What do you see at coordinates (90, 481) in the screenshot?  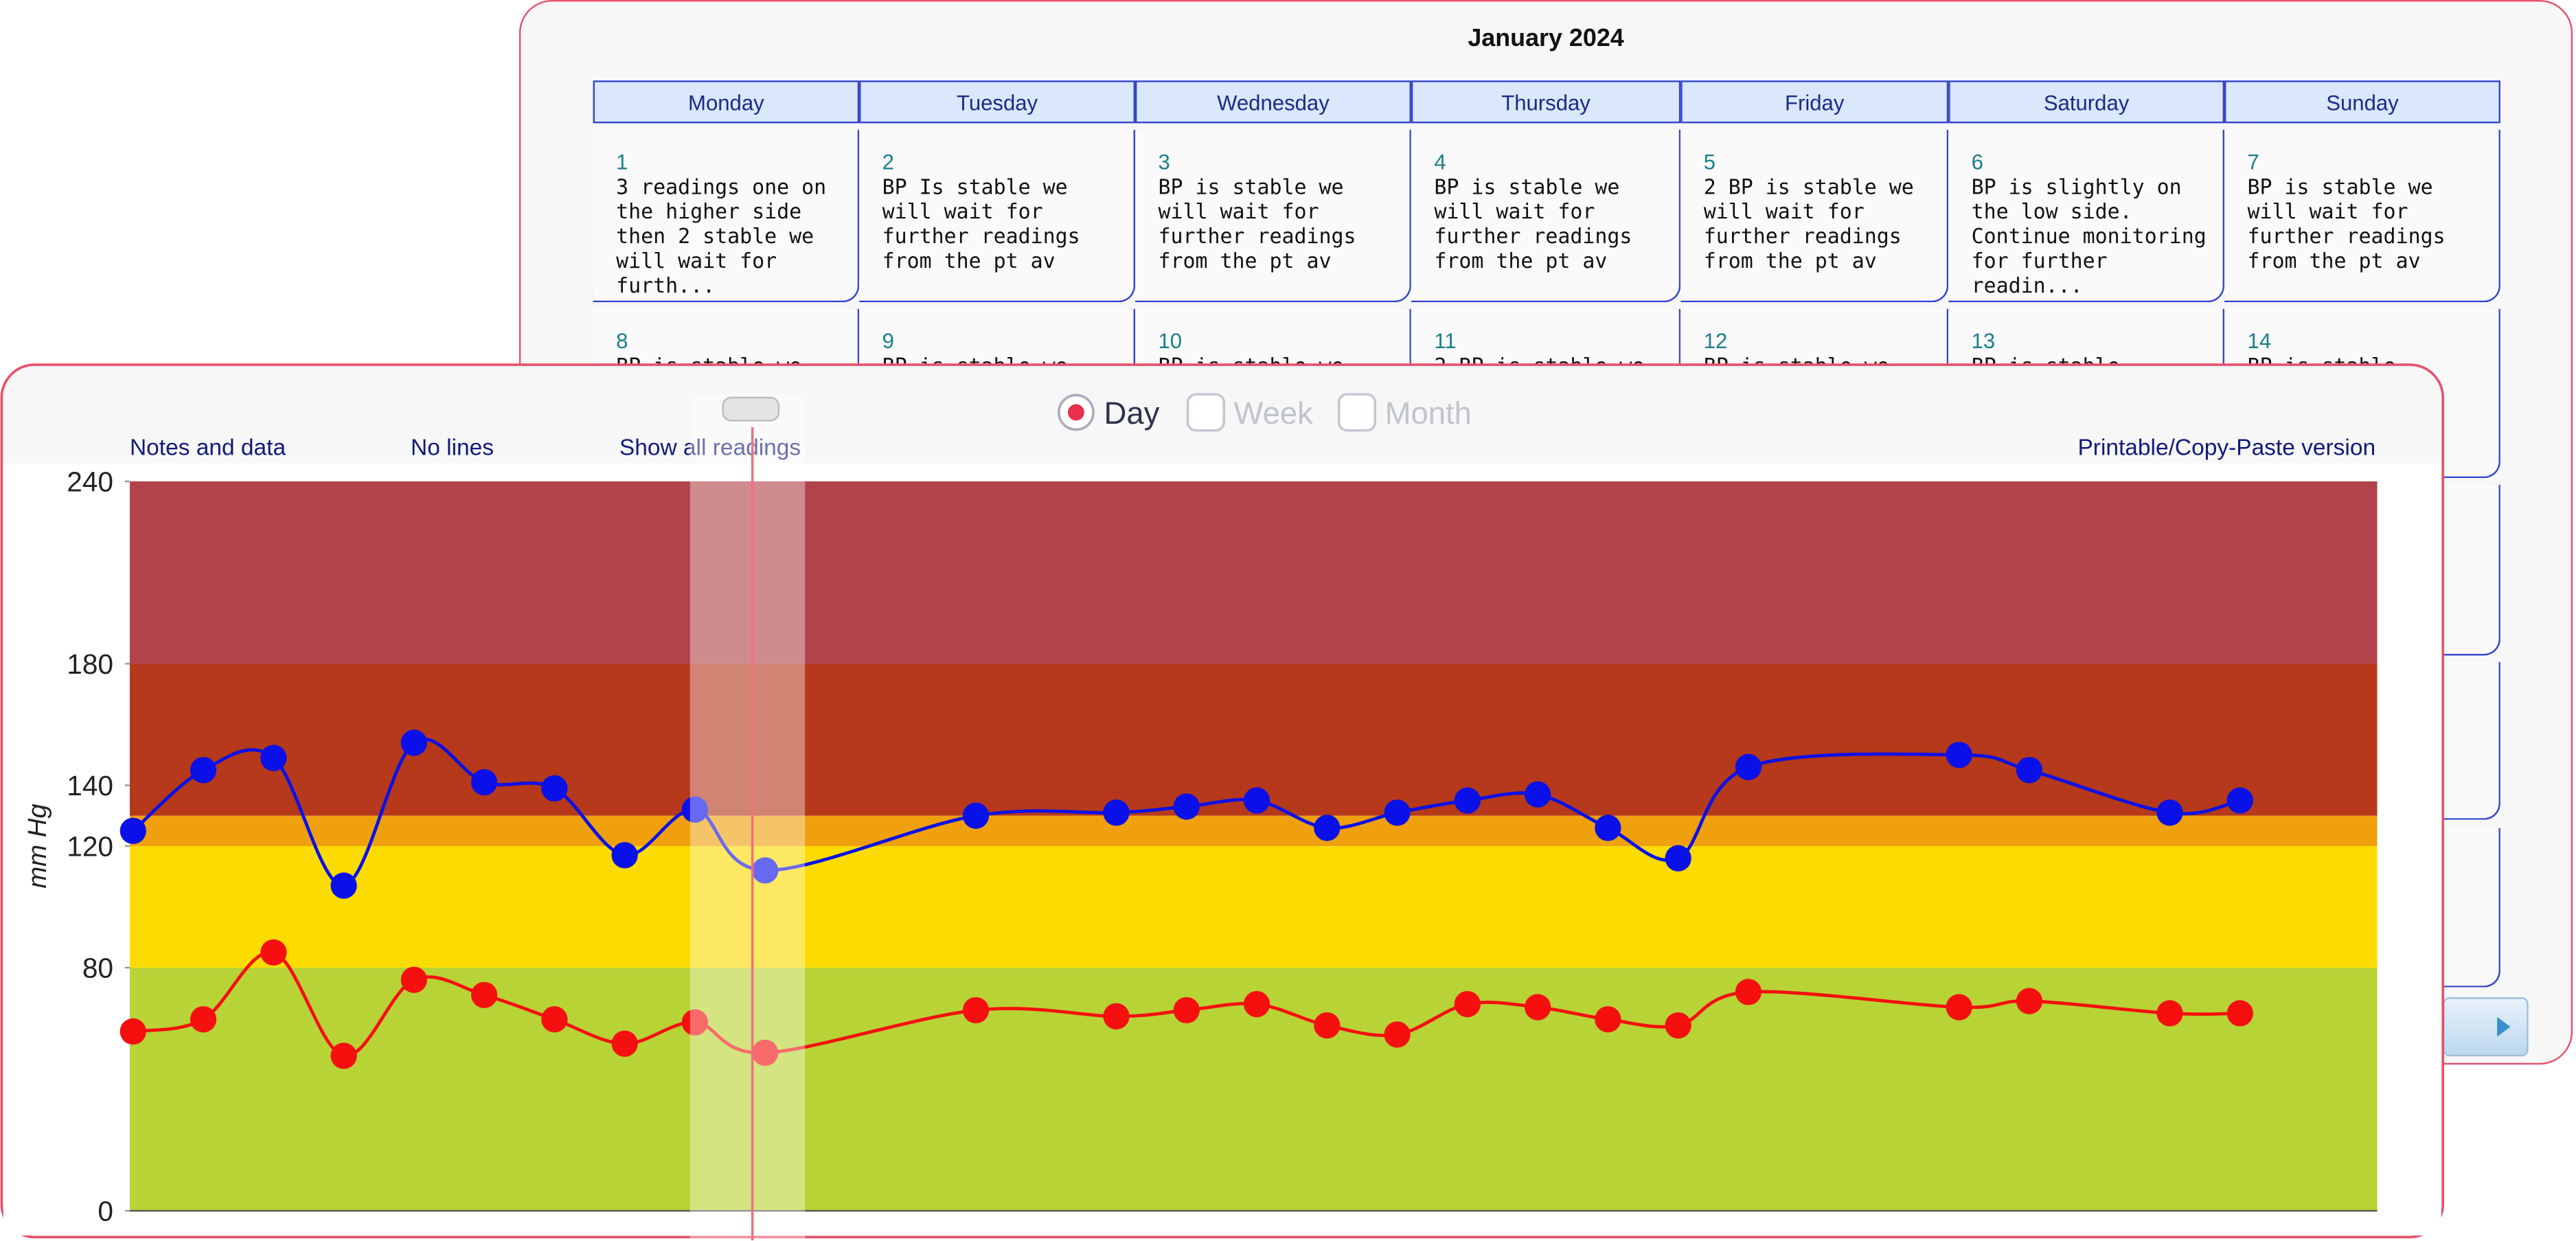 I see `y-tick-label: 240` at bounding box center [90, 481].